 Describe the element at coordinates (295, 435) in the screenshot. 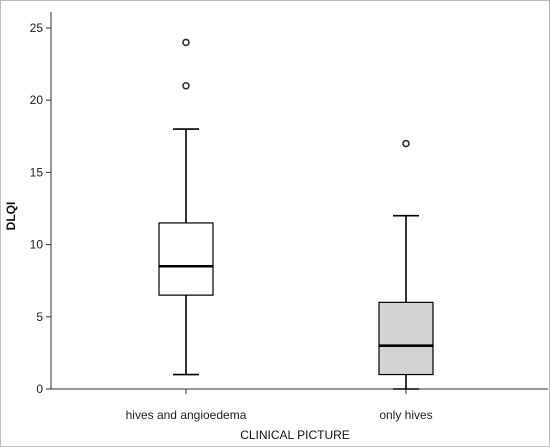

I see `x-axis-title: CLINICAL PICTURE` at that location.